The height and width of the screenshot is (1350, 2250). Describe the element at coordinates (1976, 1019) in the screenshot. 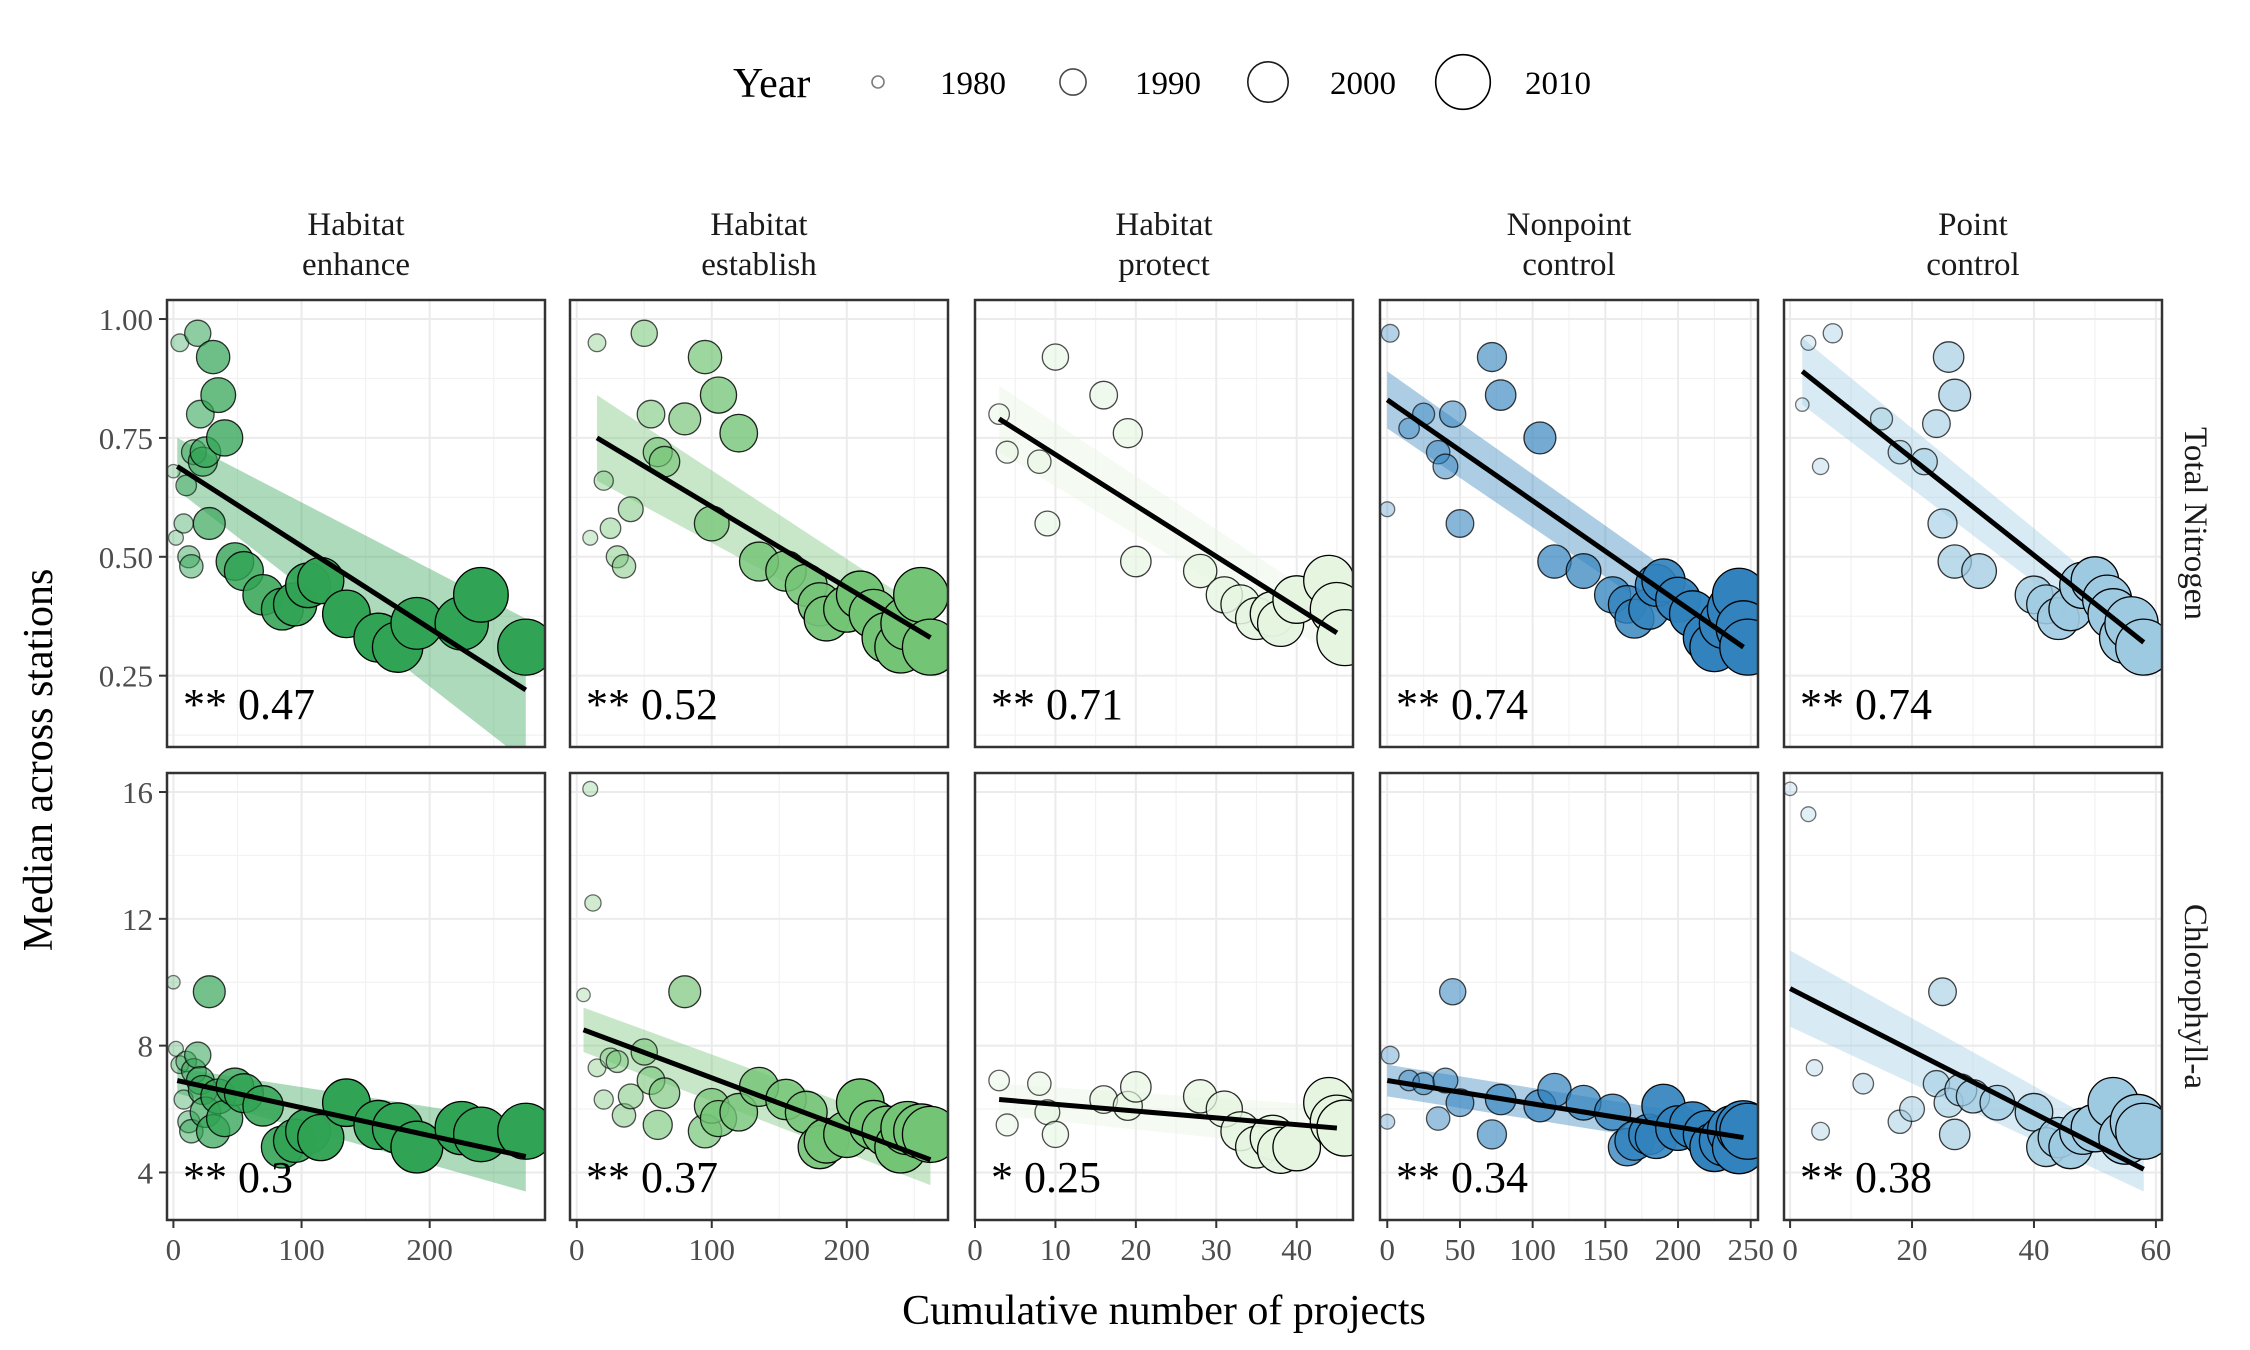

I see `panel-chlorophyll-a-point-control: ** 0.380 20 40 60` at that location.